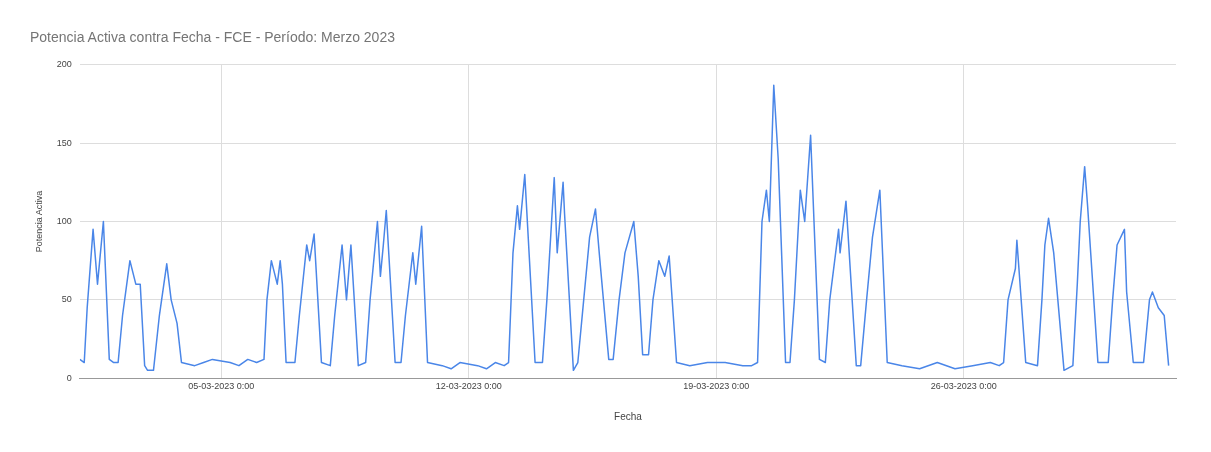  What do you see at coordinates (468, 386) in the screenshot?
I see `x-tick-label: 12-03-2023 0:00` at bounding box center [468, 386].